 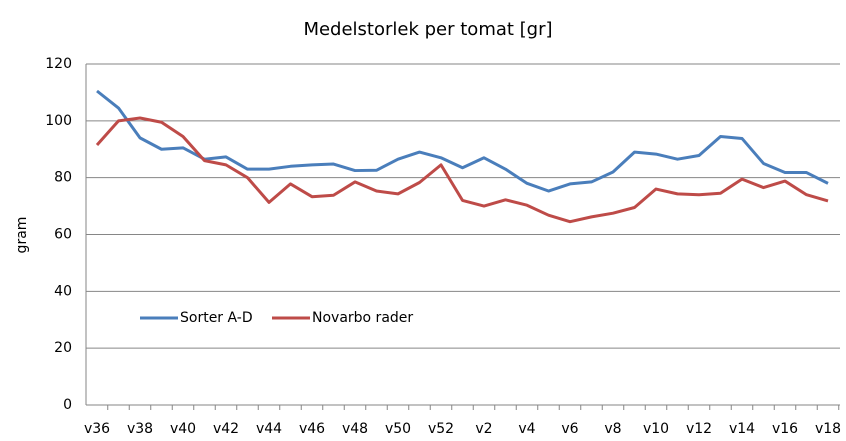 I want to click on x-tick-label: v16, so click(x=785, y=429).